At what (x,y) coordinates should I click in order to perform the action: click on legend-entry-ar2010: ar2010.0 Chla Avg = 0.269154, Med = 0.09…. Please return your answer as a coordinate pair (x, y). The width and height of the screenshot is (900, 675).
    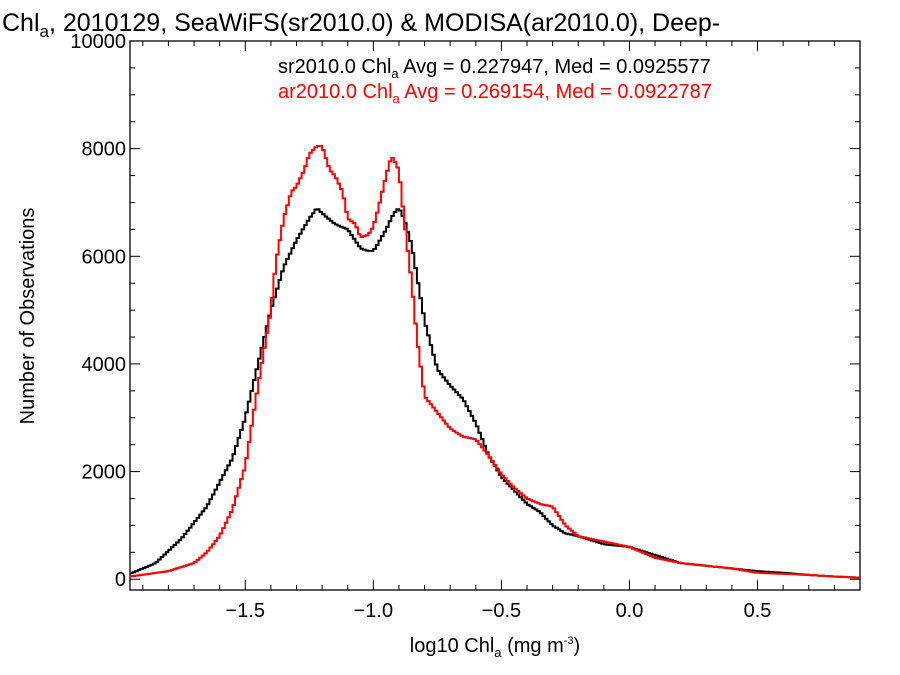
    Looking at the image, I should click on (495, 93).